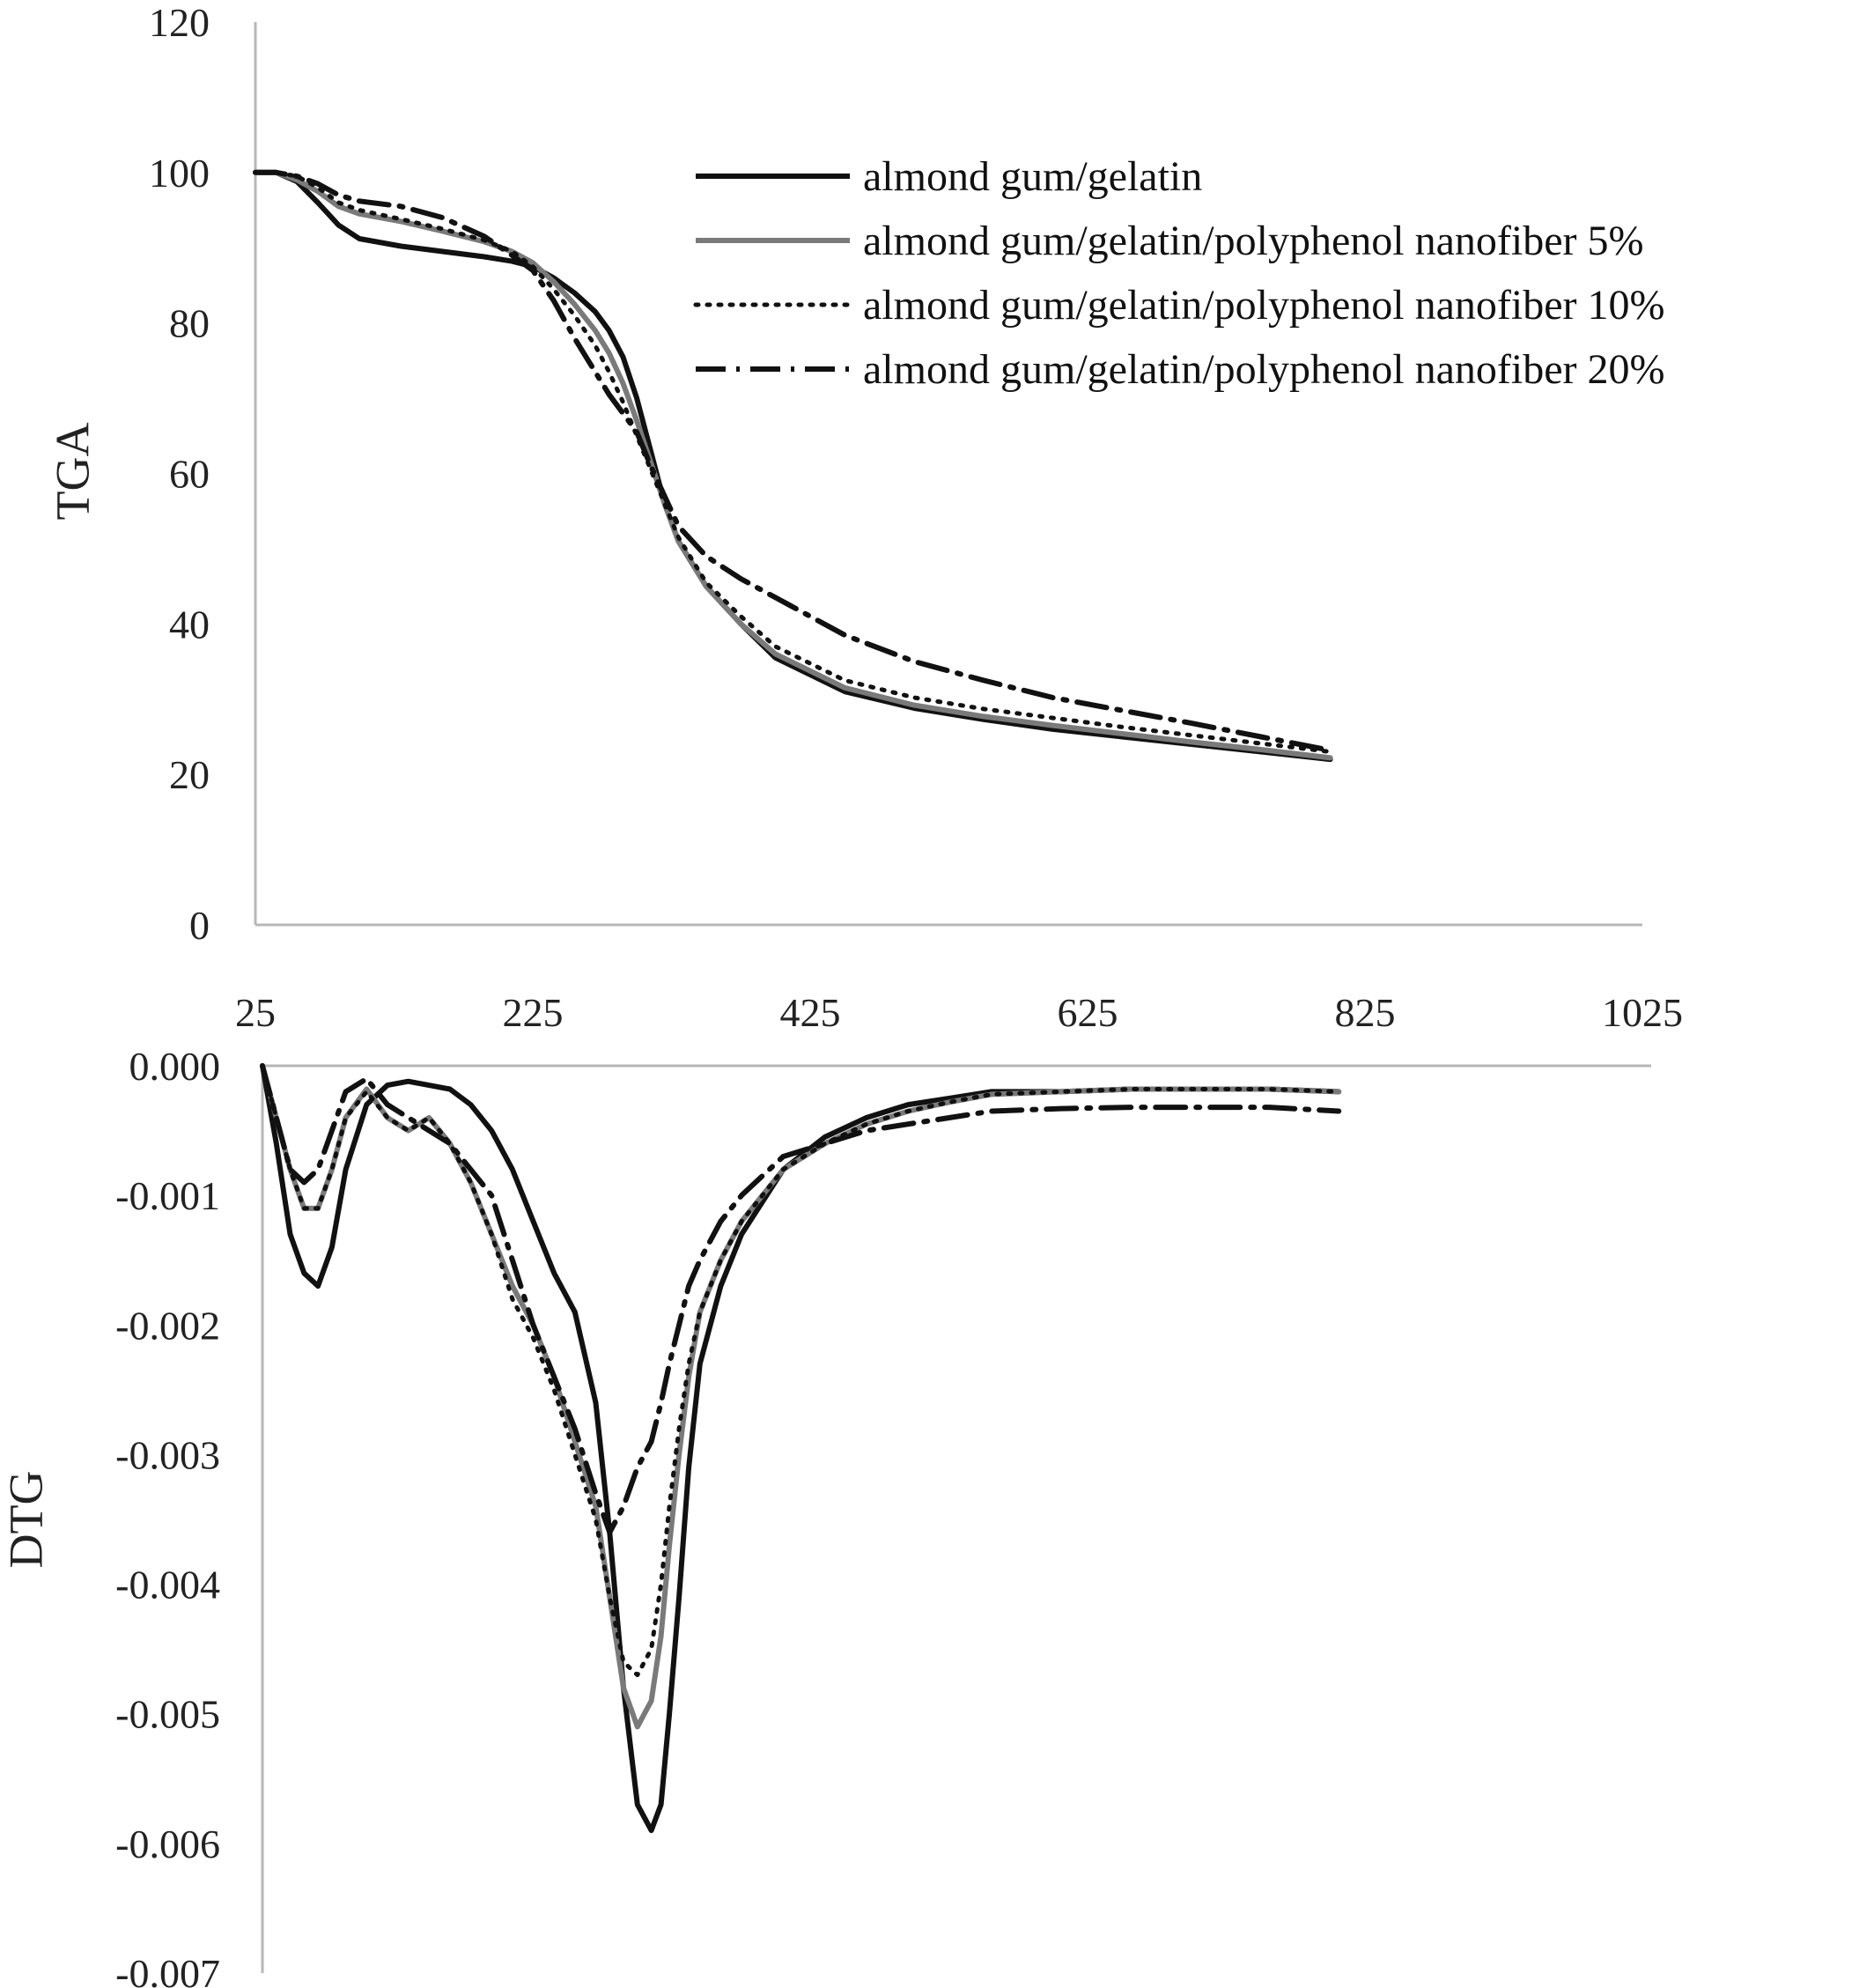  I want to click on dtg-y-tick-label: 0.000, so click(175, 1067).